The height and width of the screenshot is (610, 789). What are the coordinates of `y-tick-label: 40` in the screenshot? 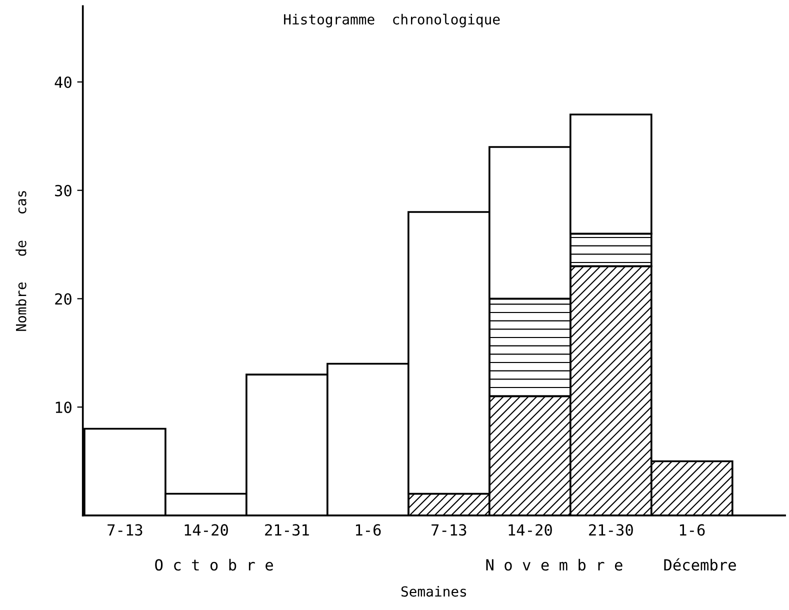 It's located at (63, 82).